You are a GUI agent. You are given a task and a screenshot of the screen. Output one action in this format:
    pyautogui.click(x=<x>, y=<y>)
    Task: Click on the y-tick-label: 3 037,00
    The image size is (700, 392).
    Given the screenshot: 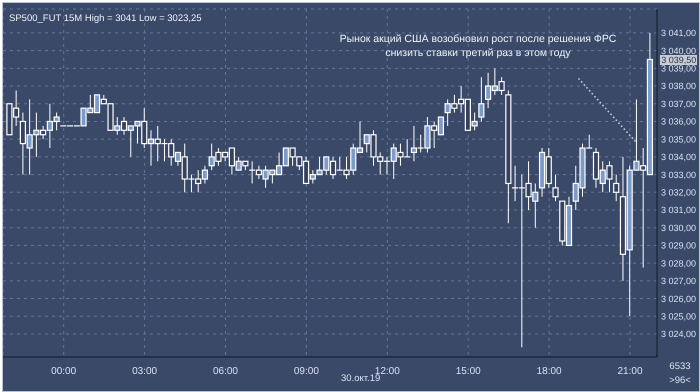 What is the action you would take?
    pyautogui.click(x=678, y=103)
    